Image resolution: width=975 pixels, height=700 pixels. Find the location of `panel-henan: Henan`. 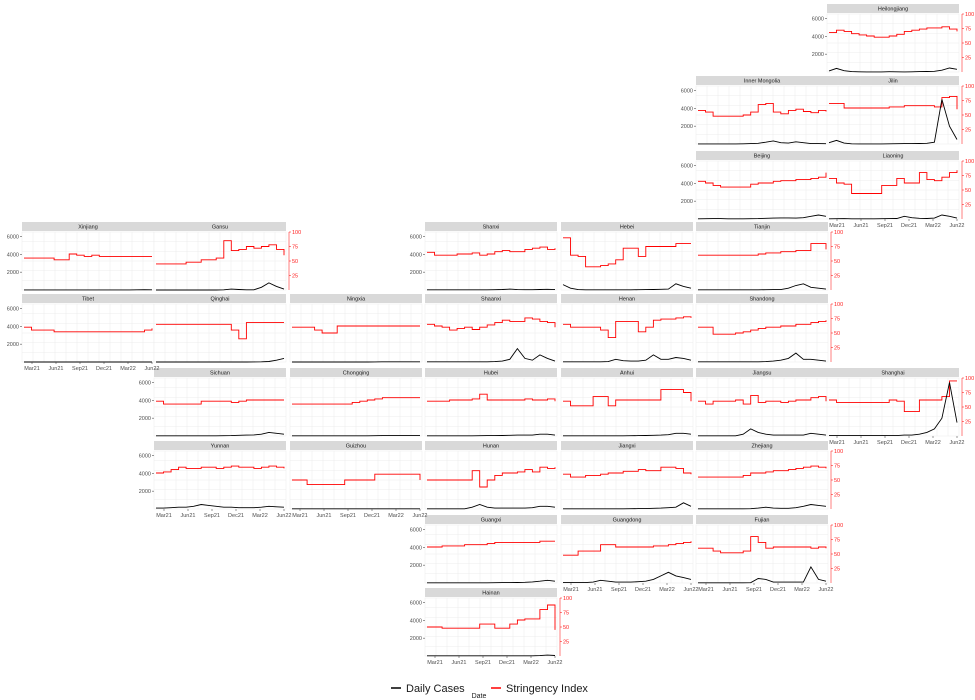

panel-henan: Henan is located at coordinates (627, 328).